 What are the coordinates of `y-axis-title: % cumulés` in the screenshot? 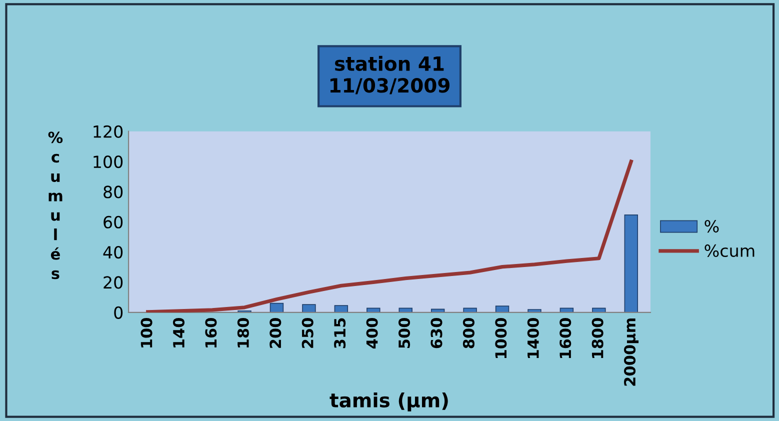 It's located at (55, 206).